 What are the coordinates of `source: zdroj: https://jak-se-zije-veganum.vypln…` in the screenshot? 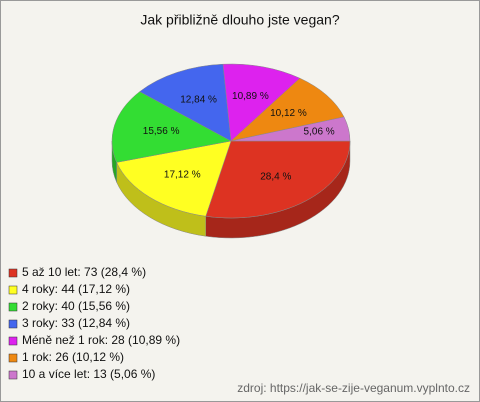 It's located at (353, 388).